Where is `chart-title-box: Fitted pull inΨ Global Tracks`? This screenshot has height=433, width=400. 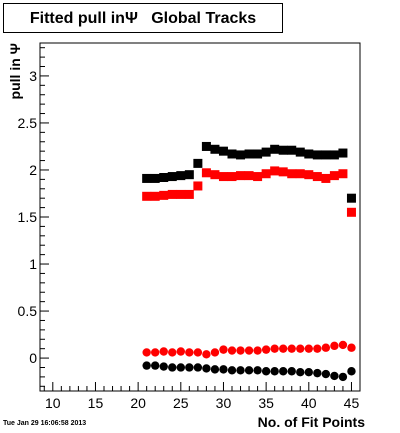
chart-title-box: Fitted pull inΨ Global Tracks is located at coordinates (143, 18).